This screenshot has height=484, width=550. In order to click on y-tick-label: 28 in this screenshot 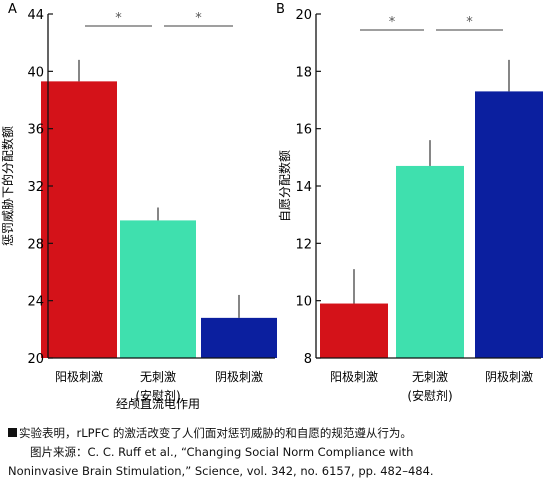, I will do `click(35, 244)`.